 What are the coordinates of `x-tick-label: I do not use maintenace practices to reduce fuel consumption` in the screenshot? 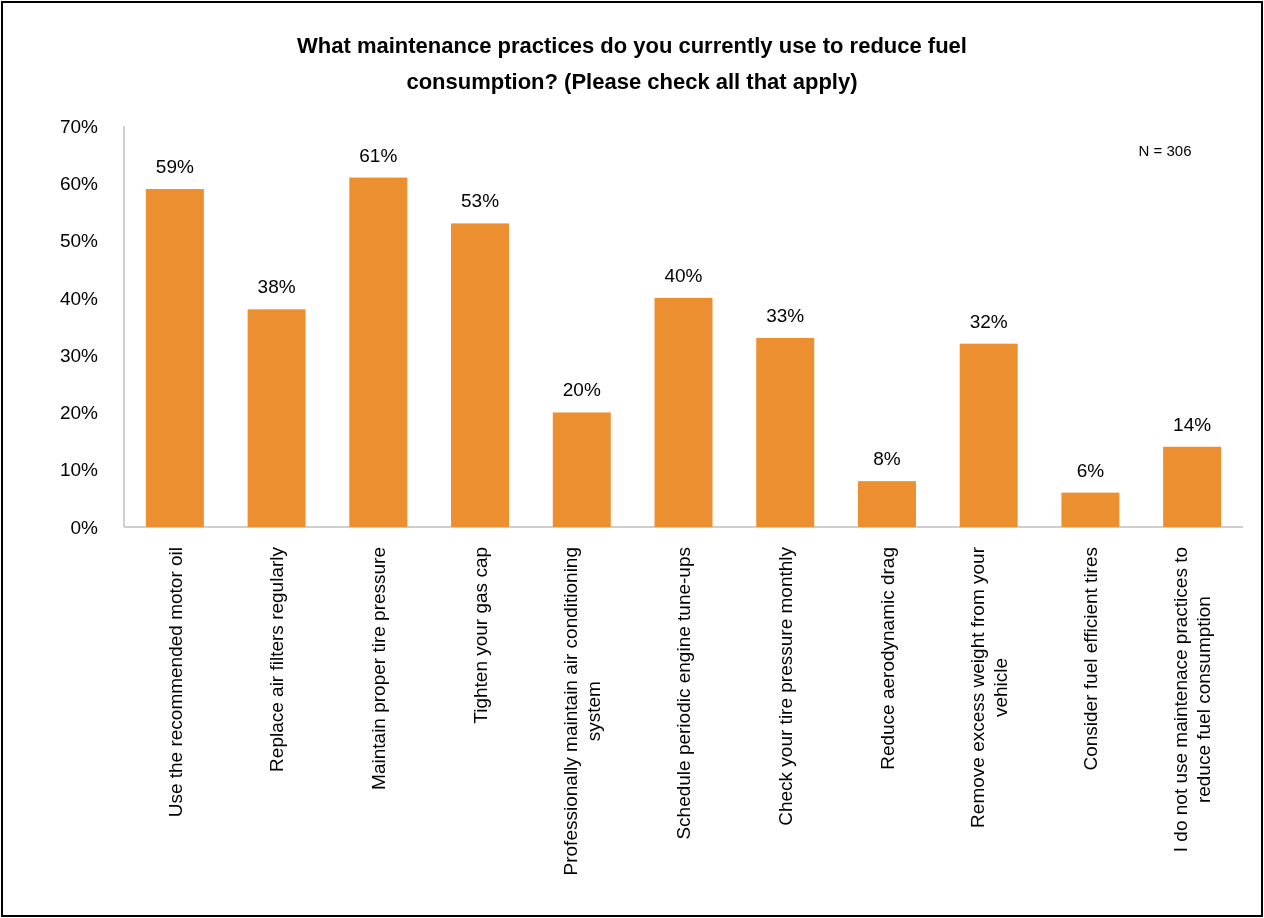 It's located at (1192, 700).